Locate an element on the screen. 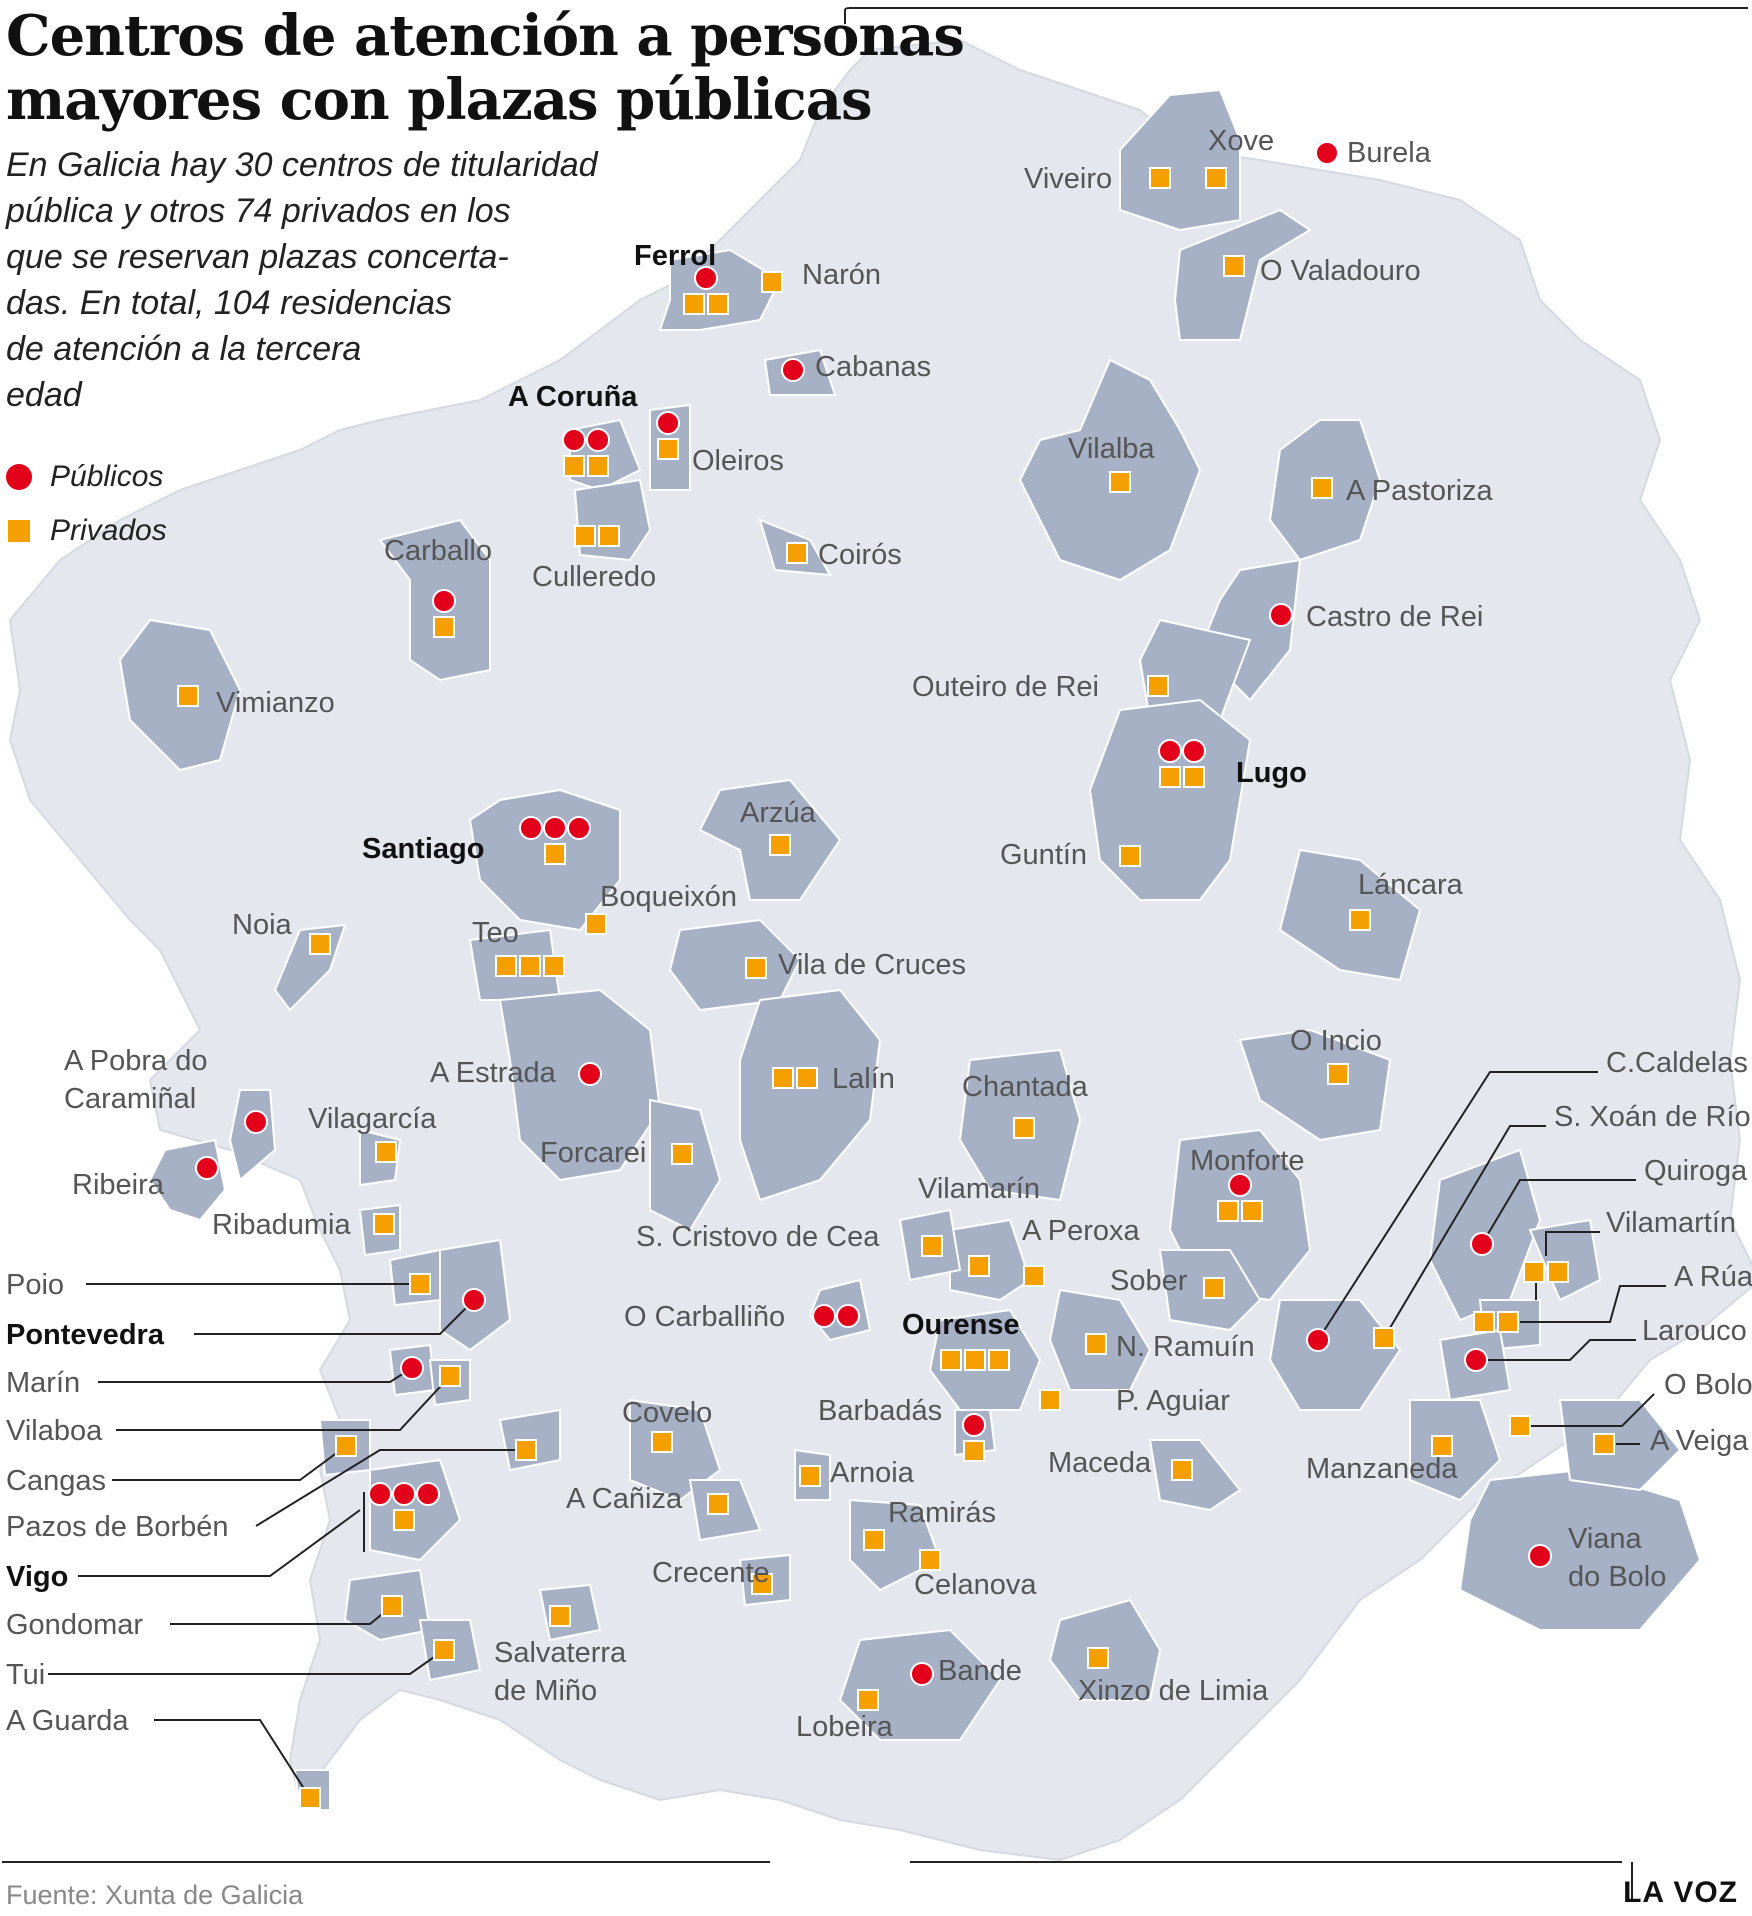 The image size is (1752, 1916). brand-logo: LA VOZ is located at coordinates (1680, 1892).